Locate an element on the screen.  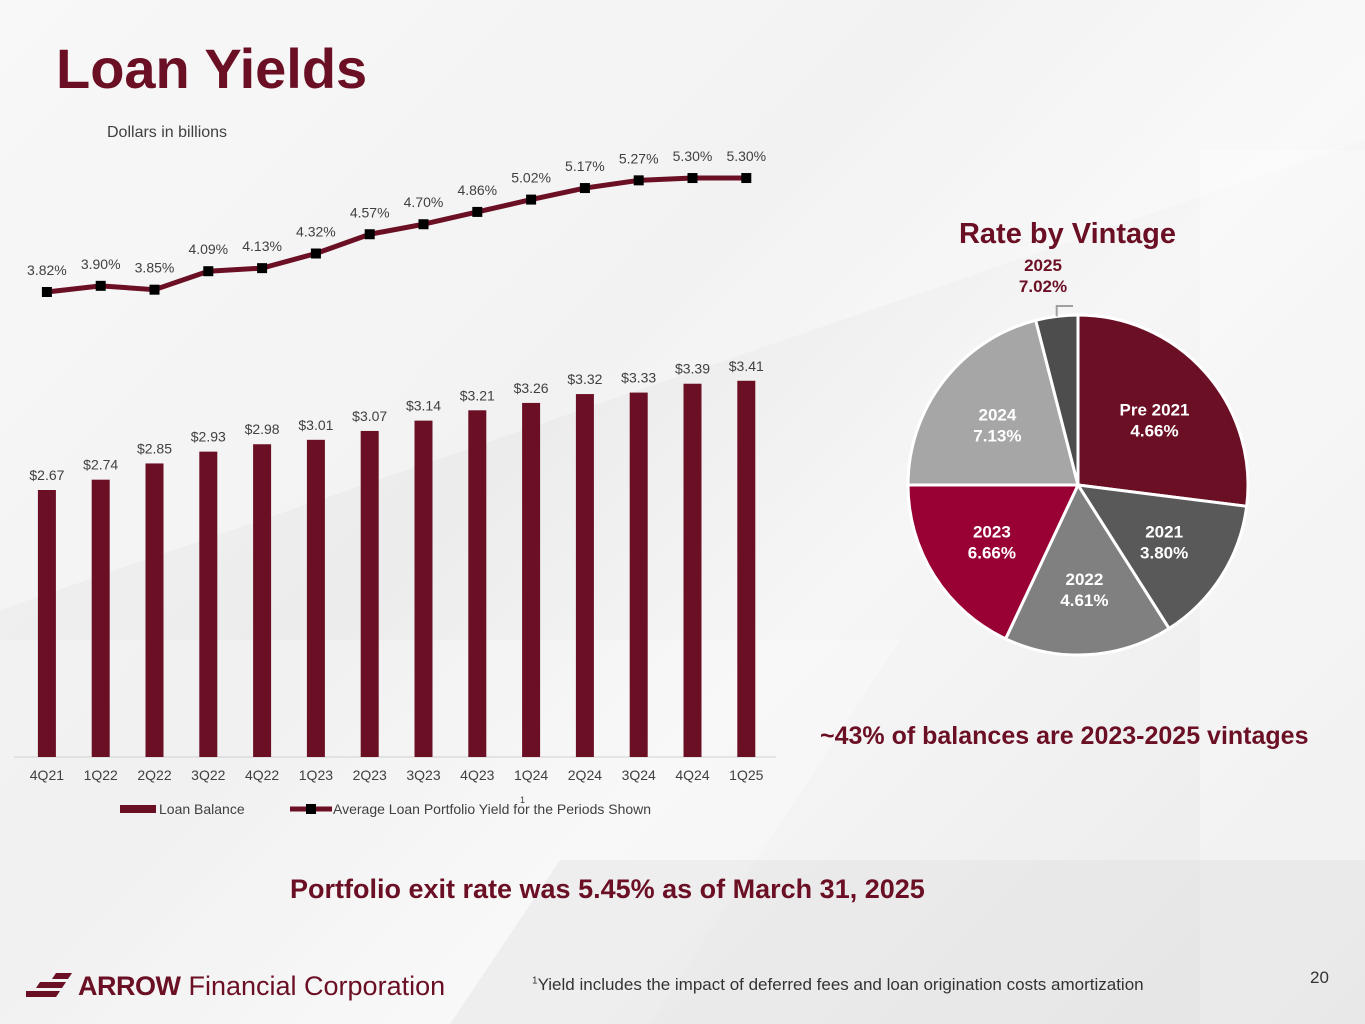
pie-slice-rate: 3.80% is located at coordinates (1164, 553).